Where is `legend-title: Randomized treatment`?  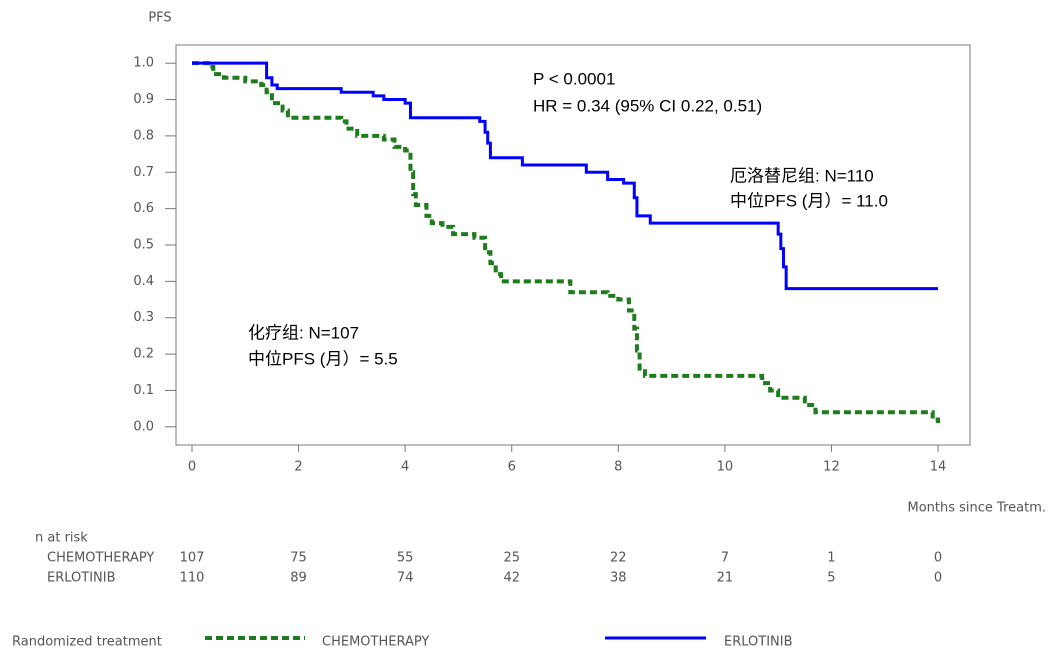
legend-title: Randomized treatment is located at coordinates (87, 642).